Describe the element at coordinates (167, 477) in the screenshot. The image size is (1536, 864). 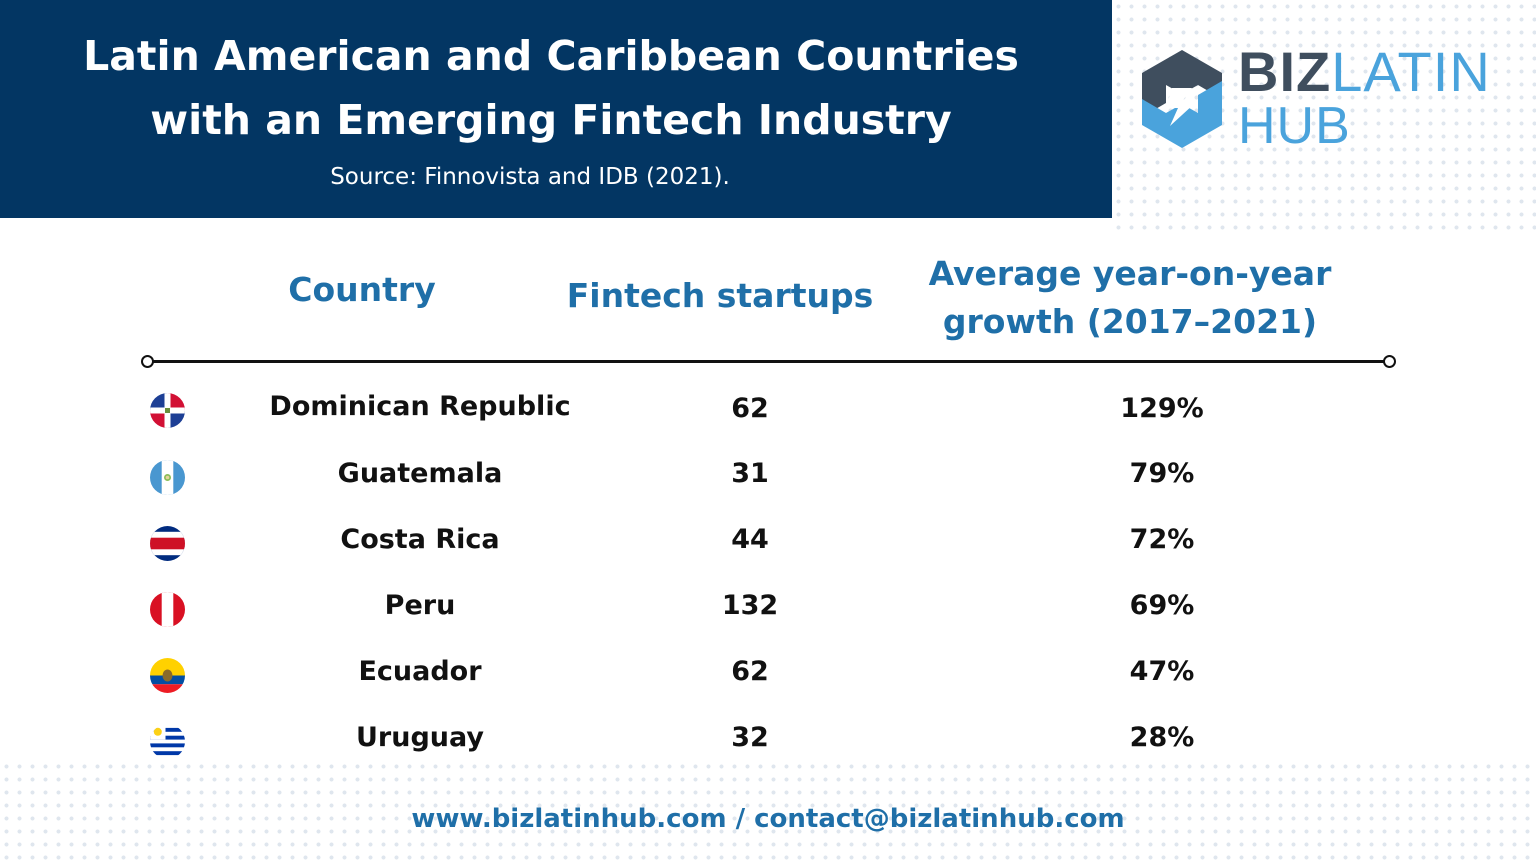
I see `guatemala-flag-icon` at that location.